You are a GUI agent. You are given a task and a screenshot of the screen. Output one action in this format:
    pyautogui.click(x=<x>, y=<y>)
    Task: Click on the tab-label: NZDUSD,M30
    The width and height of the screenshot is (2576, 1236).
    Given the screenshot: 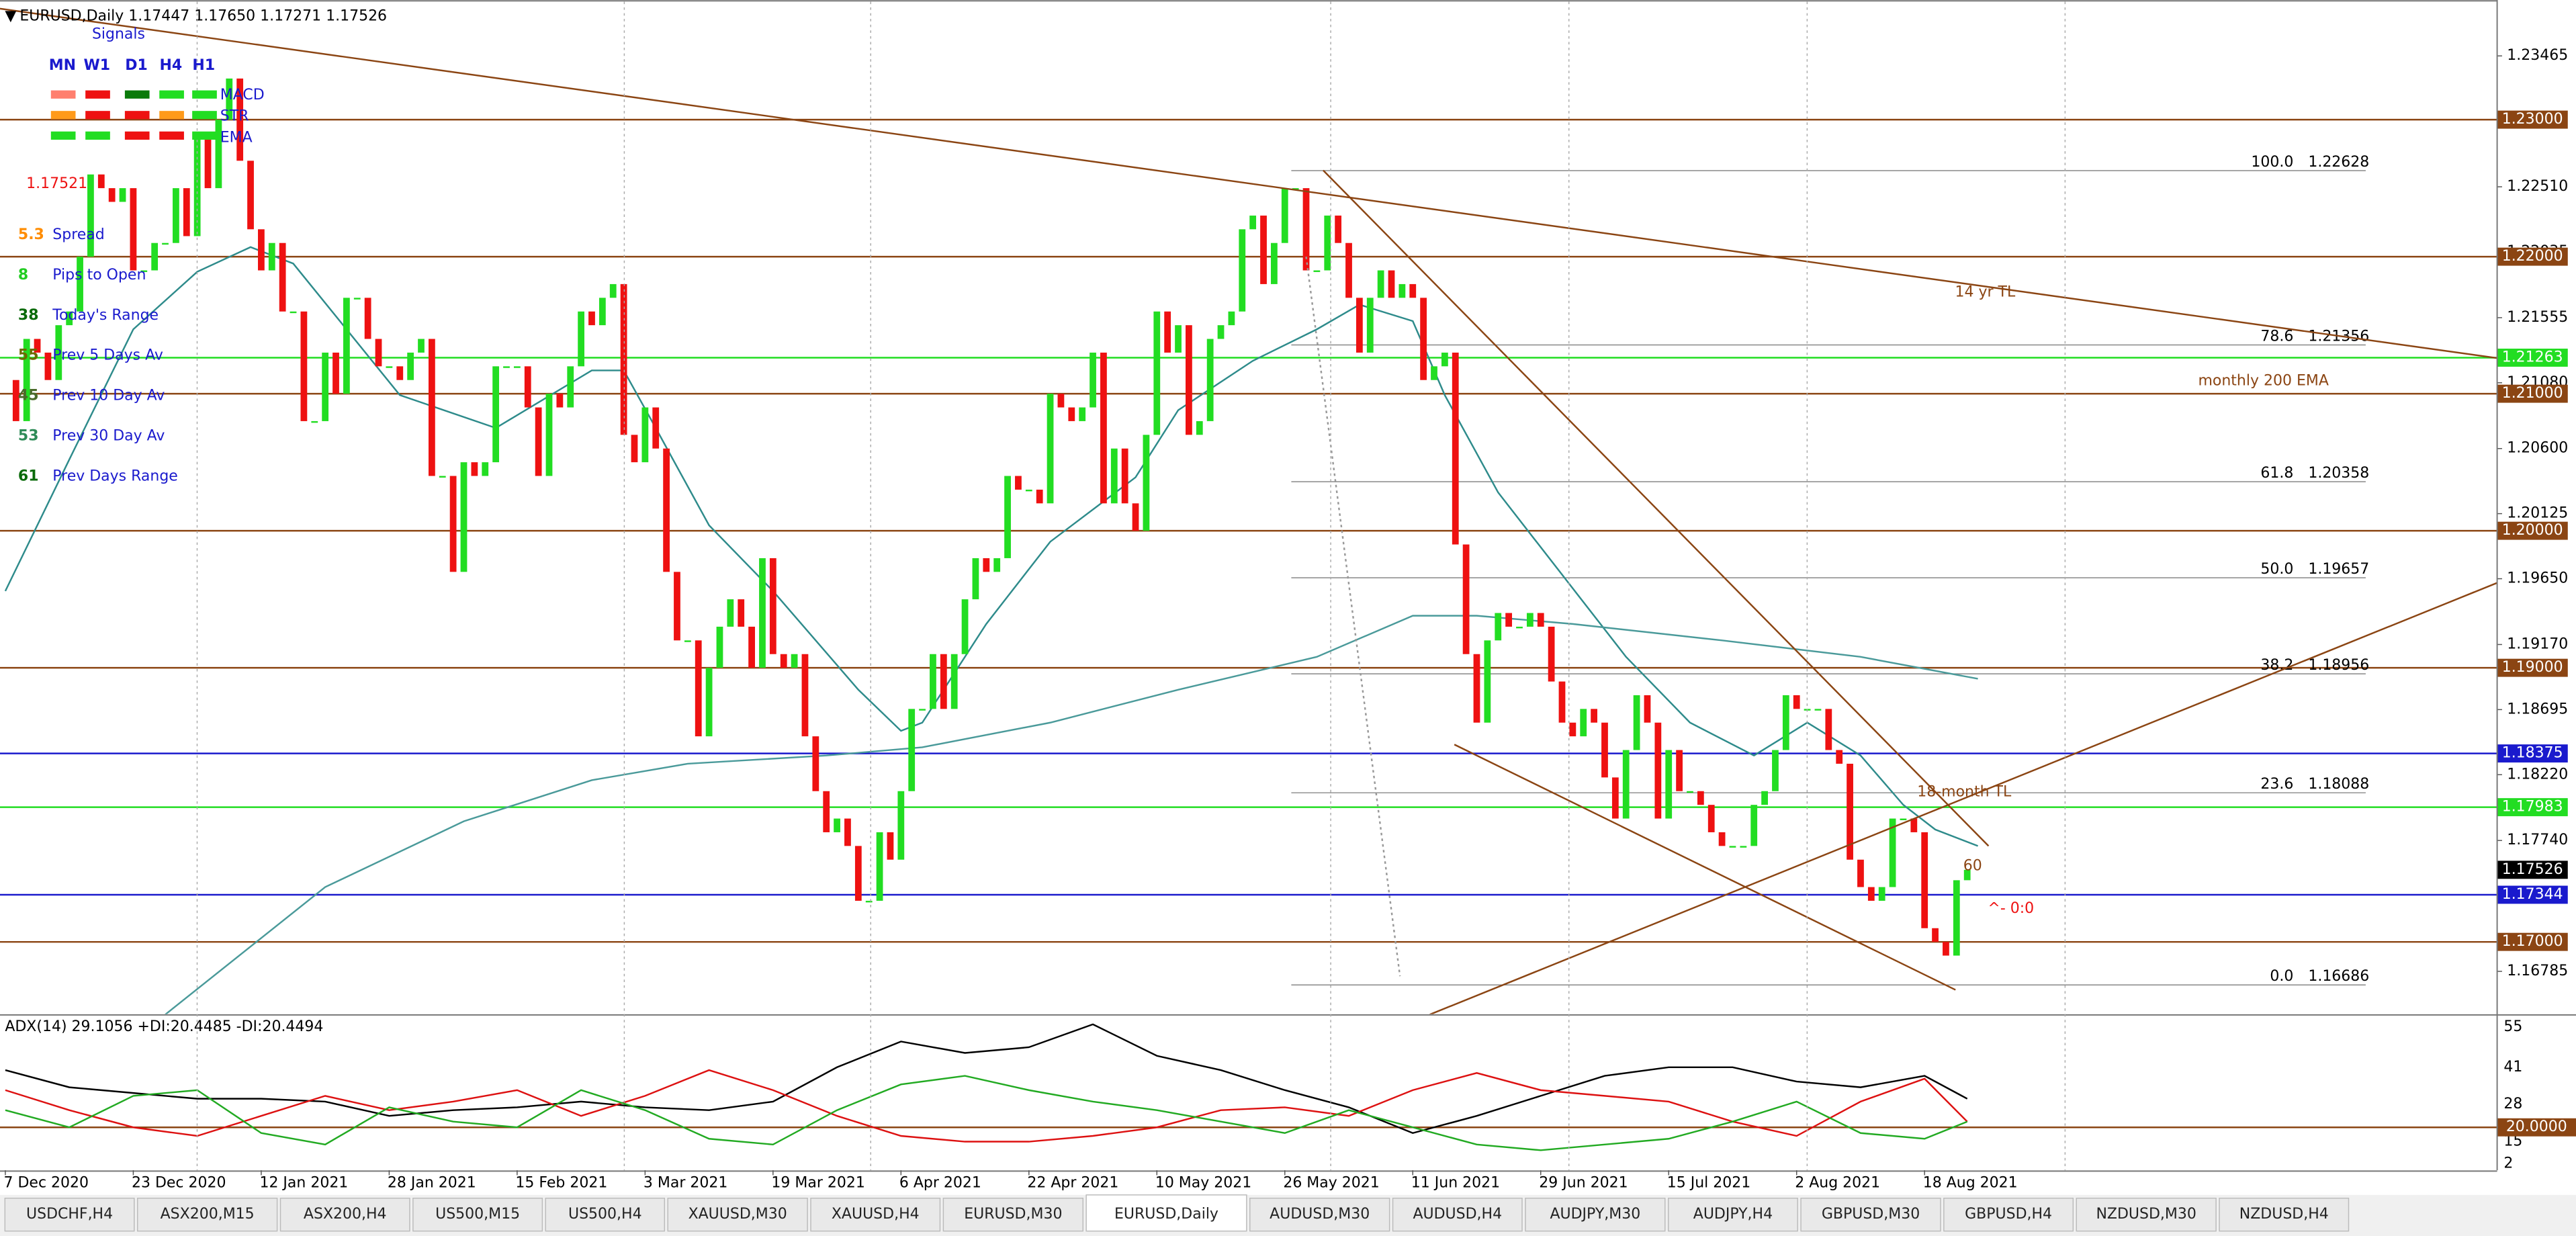 What is the action you would take?
    pyautogui.click(x=2146, y=1214)
    